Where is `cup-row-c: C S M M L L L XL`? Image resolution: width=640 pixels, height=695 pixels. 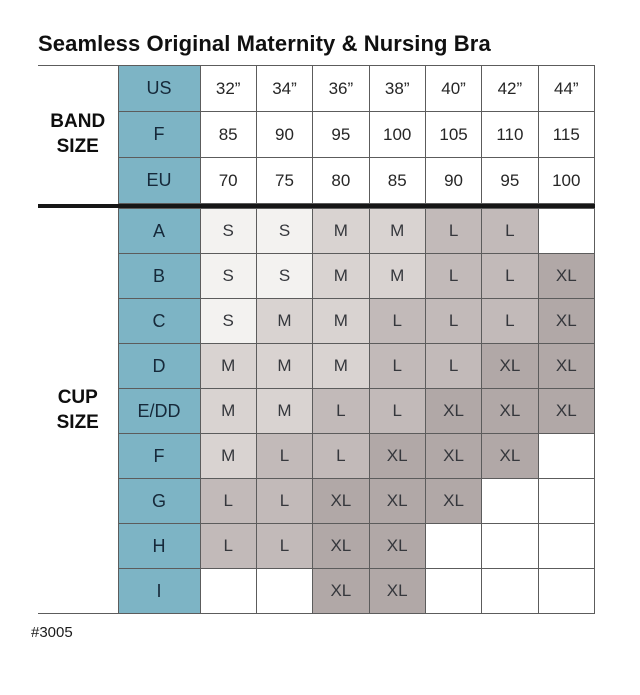 cup-row-c: C S M M L L L XL is located at coordinates (317, 321).